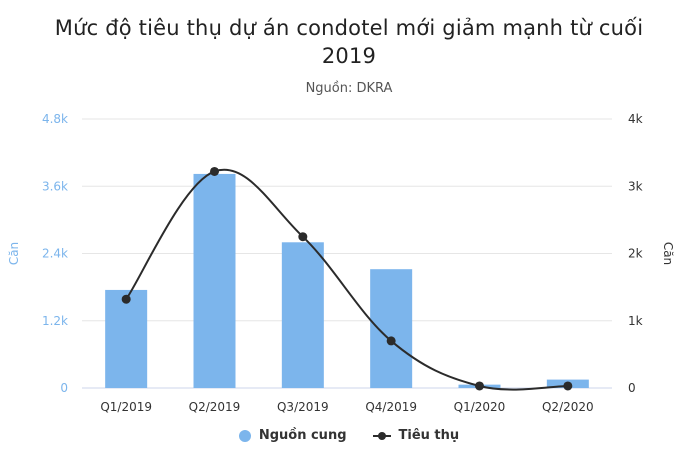 This screenshot has height=464, width=698. Describe the element at coordinates (391, 407) in the screenshot. I see `x-tick-label: Q4/2019` at that location.